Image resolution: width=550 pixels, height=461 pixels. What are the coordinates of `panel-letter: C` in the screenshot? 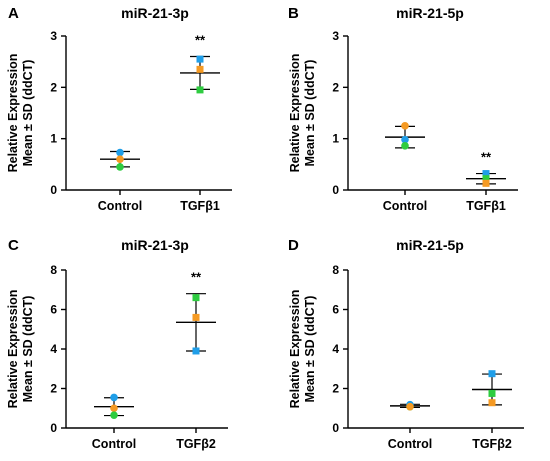 It's located at (13, 245).